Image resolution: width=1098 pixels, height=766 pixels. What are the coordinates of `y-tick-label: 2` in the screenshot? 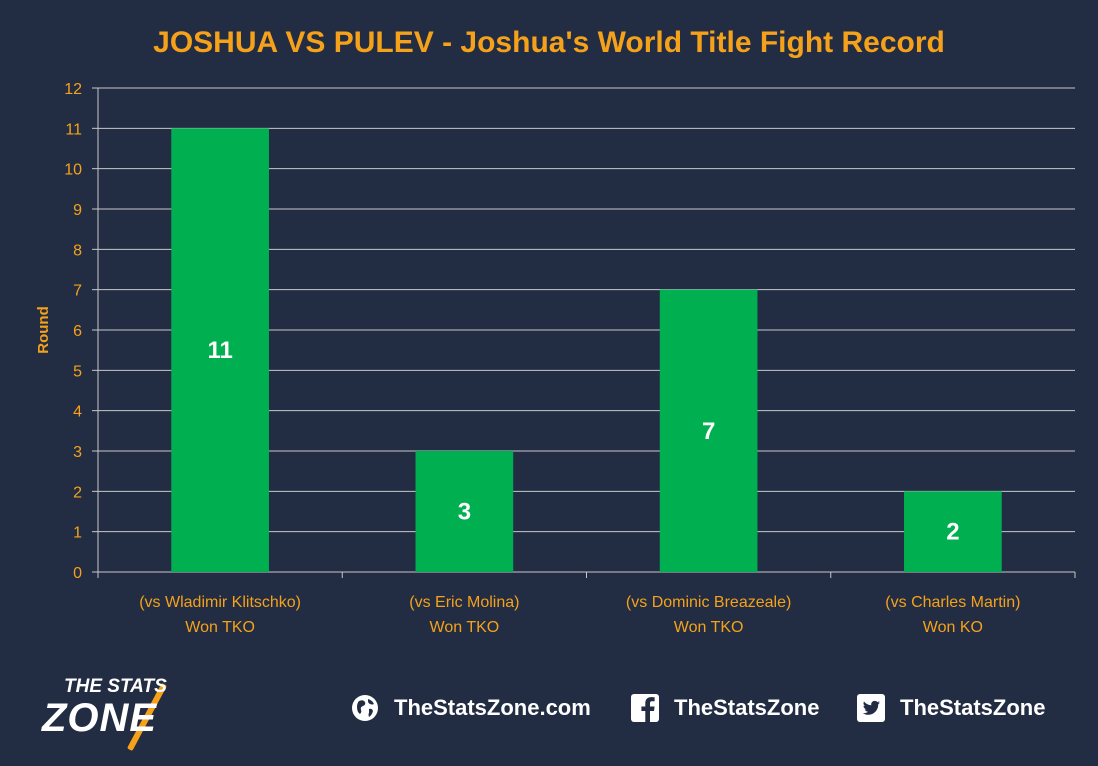 It's located at (77, 492).